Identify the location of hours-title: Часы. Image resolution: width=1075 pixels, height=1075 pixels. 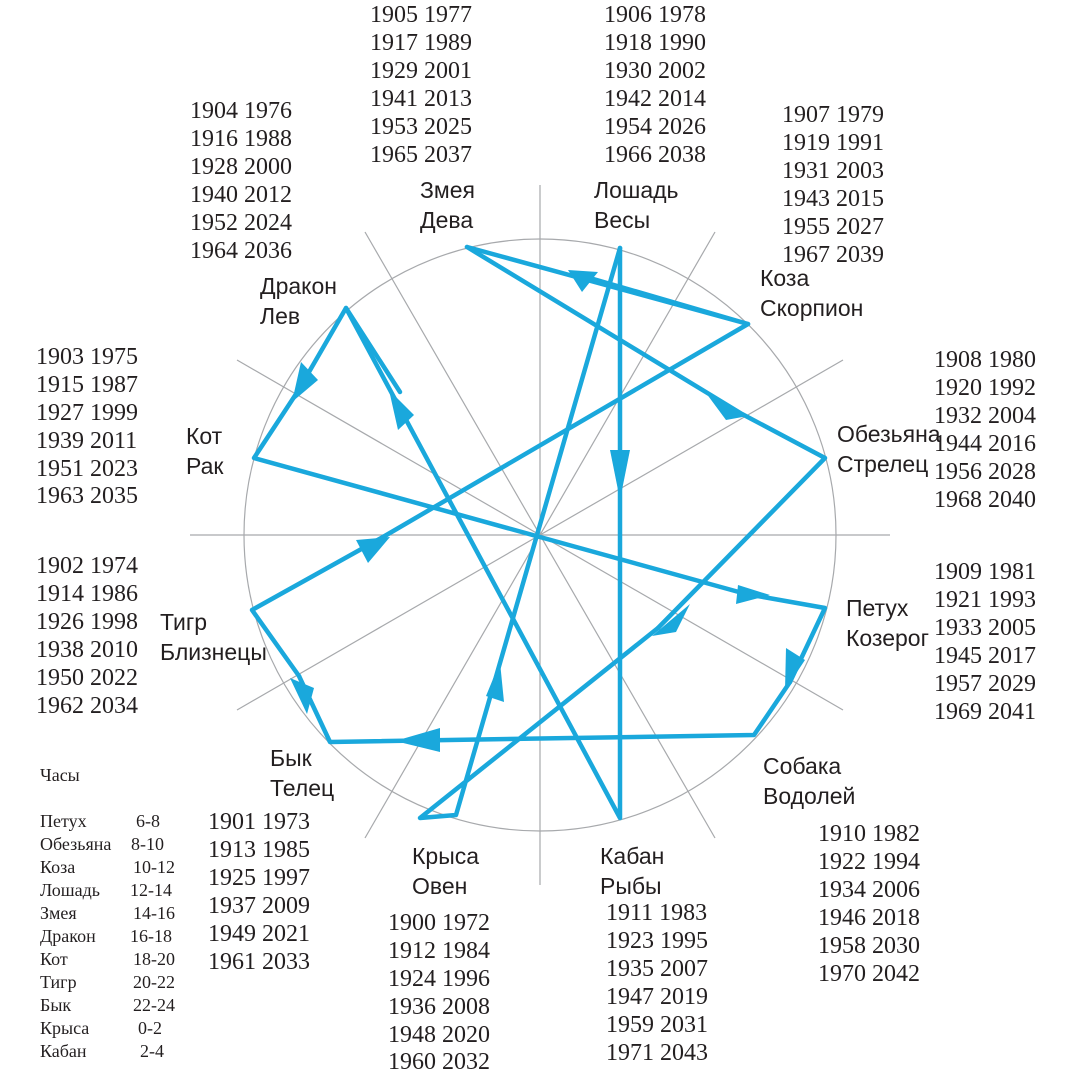
(60, 775).